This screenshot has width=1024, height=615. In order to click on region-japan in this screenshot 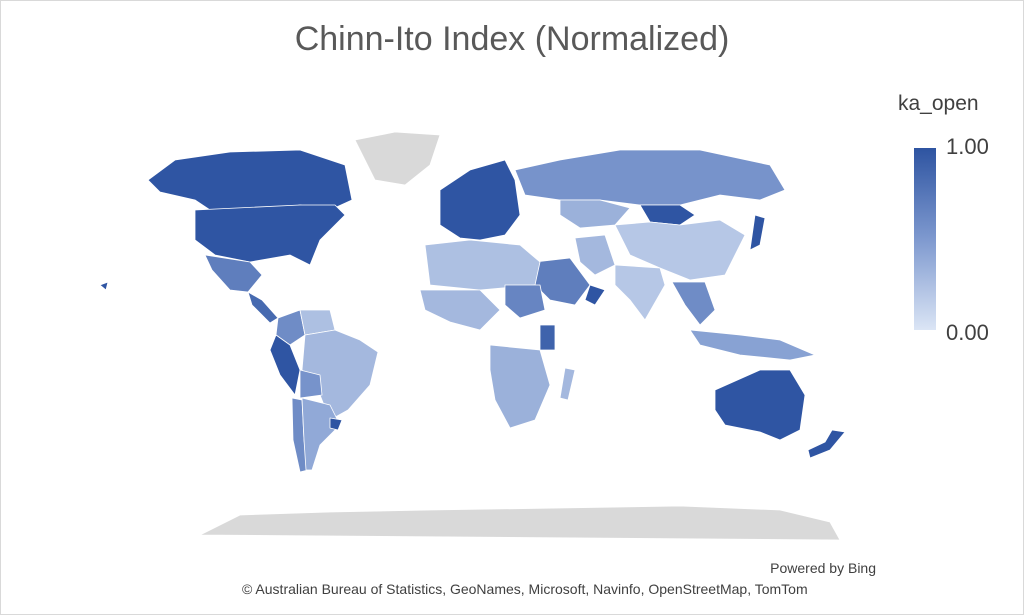, I will do `click(757, 232)`.